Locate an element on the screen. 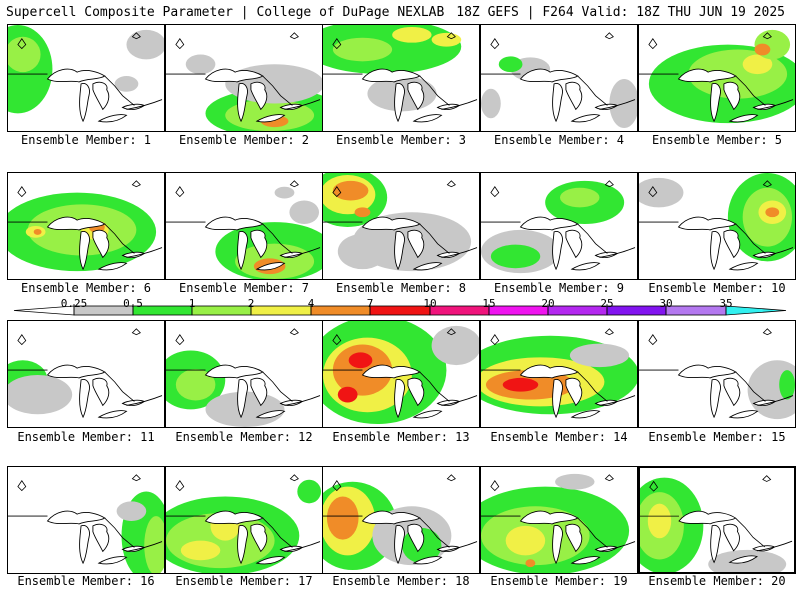  scp-contour-green is located at coordinates (510, 64).